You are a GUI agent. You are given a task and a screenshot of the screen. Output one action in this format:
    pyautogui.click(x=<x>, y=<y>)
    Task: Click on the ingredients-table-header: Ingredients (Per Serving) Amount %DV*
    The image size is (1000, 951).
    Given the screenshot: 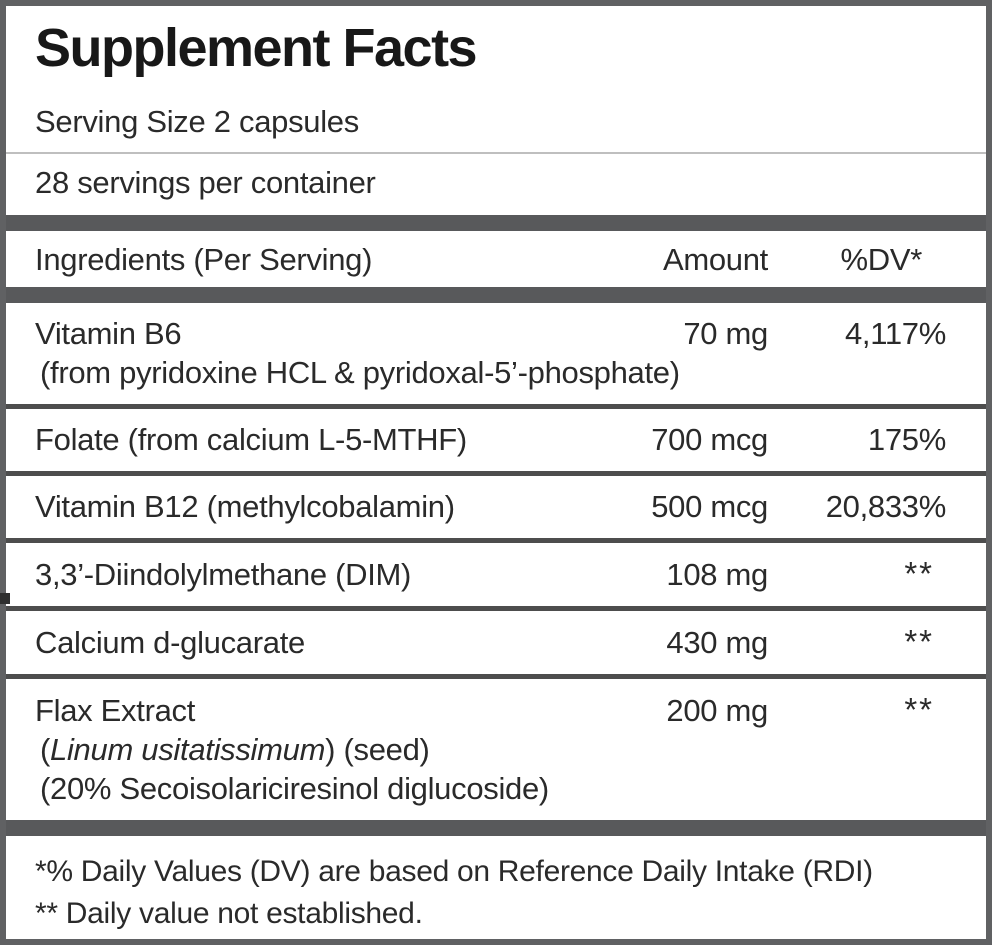 What is the action you would take?
    pyautogui.click(x=496, y=259)
    